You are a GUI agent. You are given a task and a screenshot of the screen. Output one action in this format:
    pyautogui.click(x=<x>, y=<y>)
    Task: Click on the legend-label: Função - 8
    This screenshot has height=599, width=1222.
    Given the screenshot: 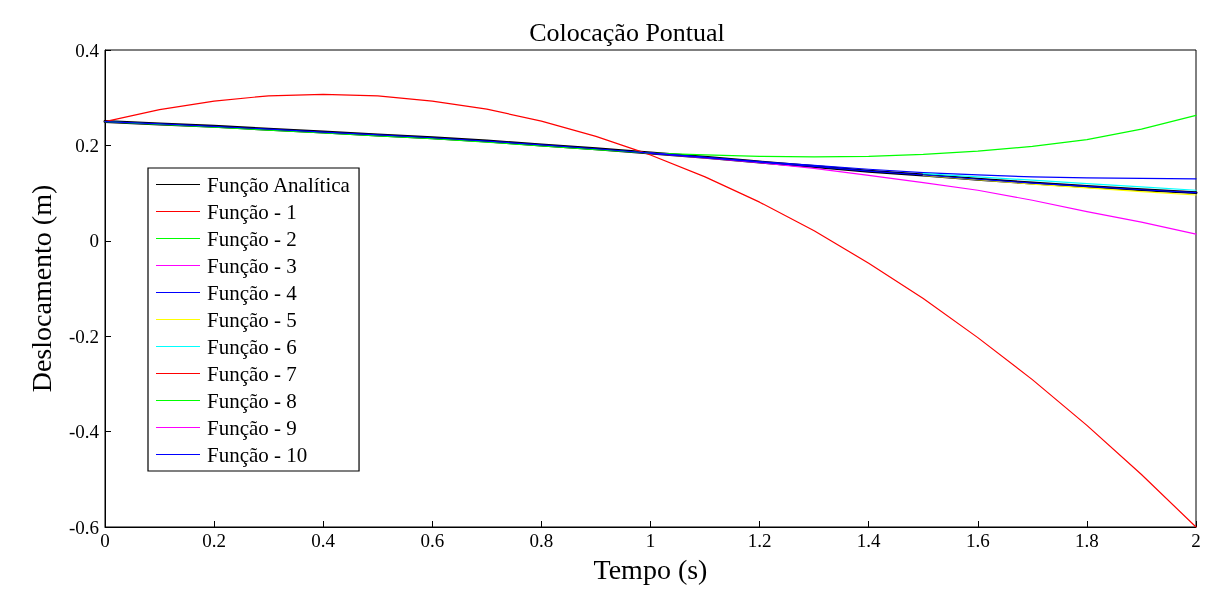 What is the action you would take?
    pyautogui.click(x=252, y=400)
    